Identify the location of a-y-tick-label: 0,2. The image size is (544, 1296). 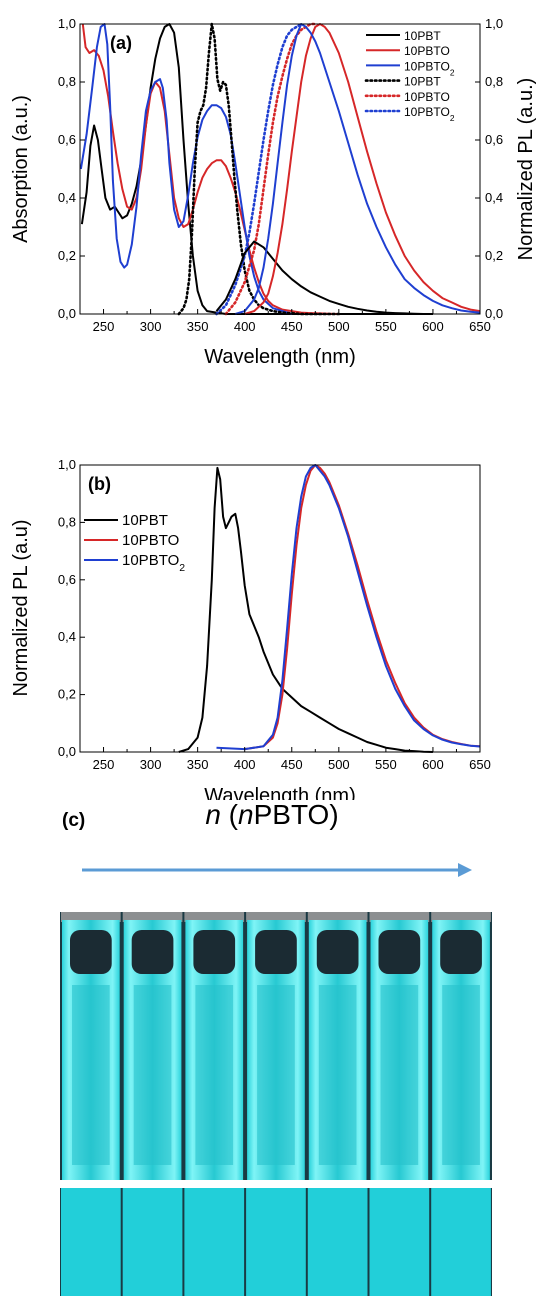
(67, 255).